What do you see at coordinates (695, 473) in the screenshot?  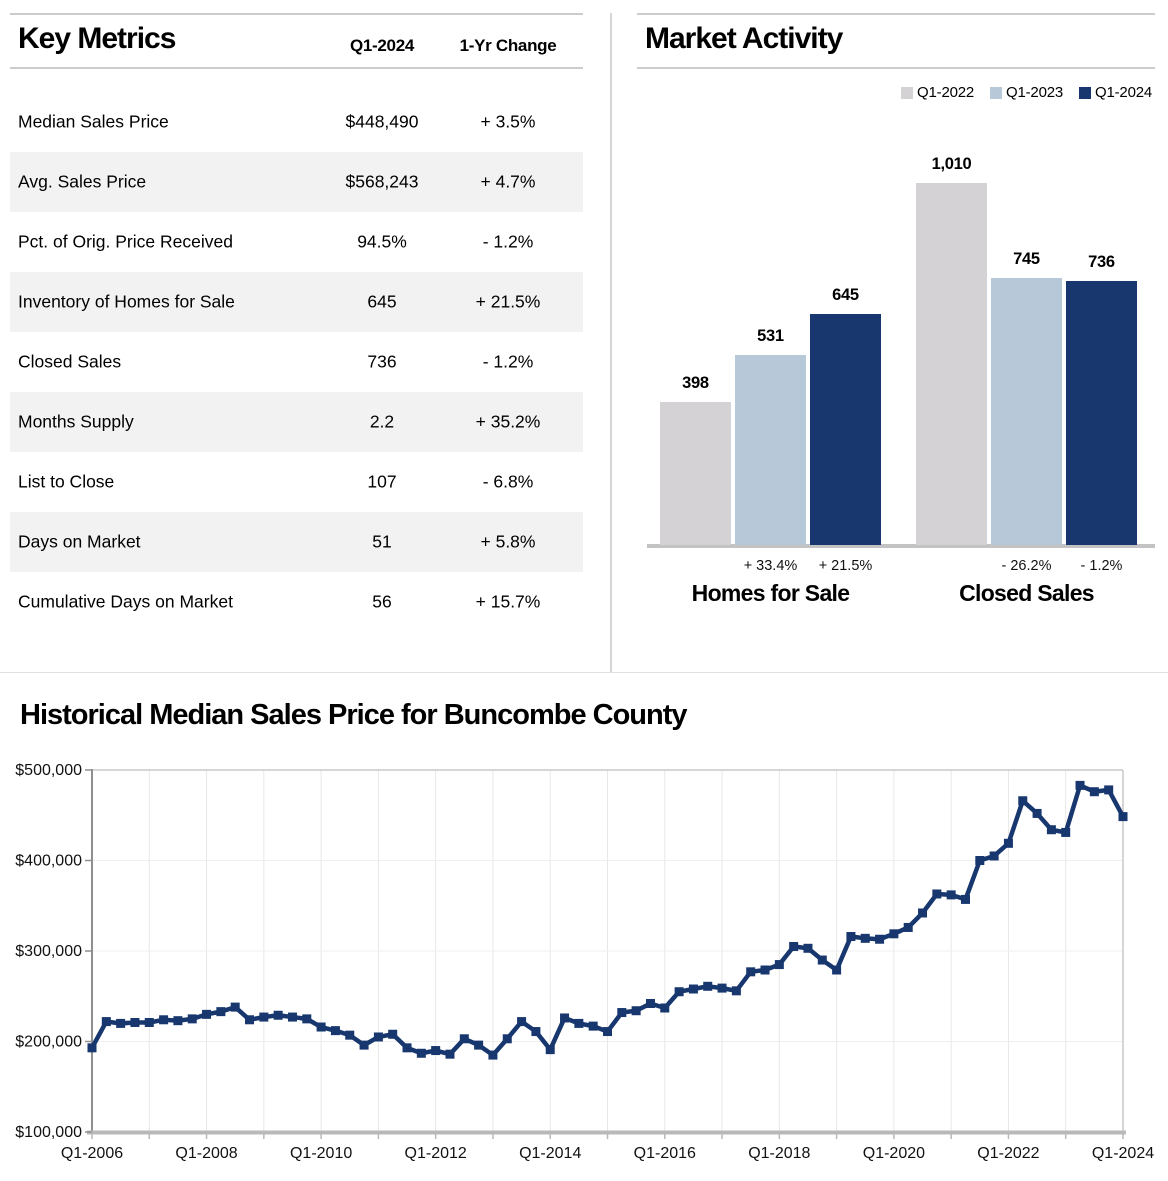 I see `bar-q1-2022` at bounding box center [695, 473].